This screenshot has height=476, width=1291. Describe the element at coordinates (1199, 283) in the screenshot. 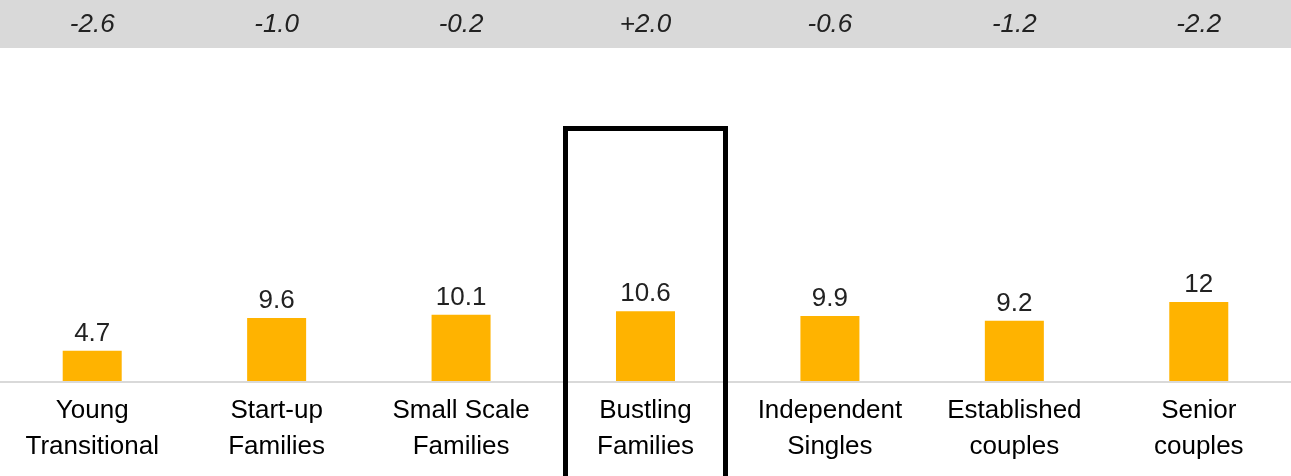

I see `data-label: 12` at that location.